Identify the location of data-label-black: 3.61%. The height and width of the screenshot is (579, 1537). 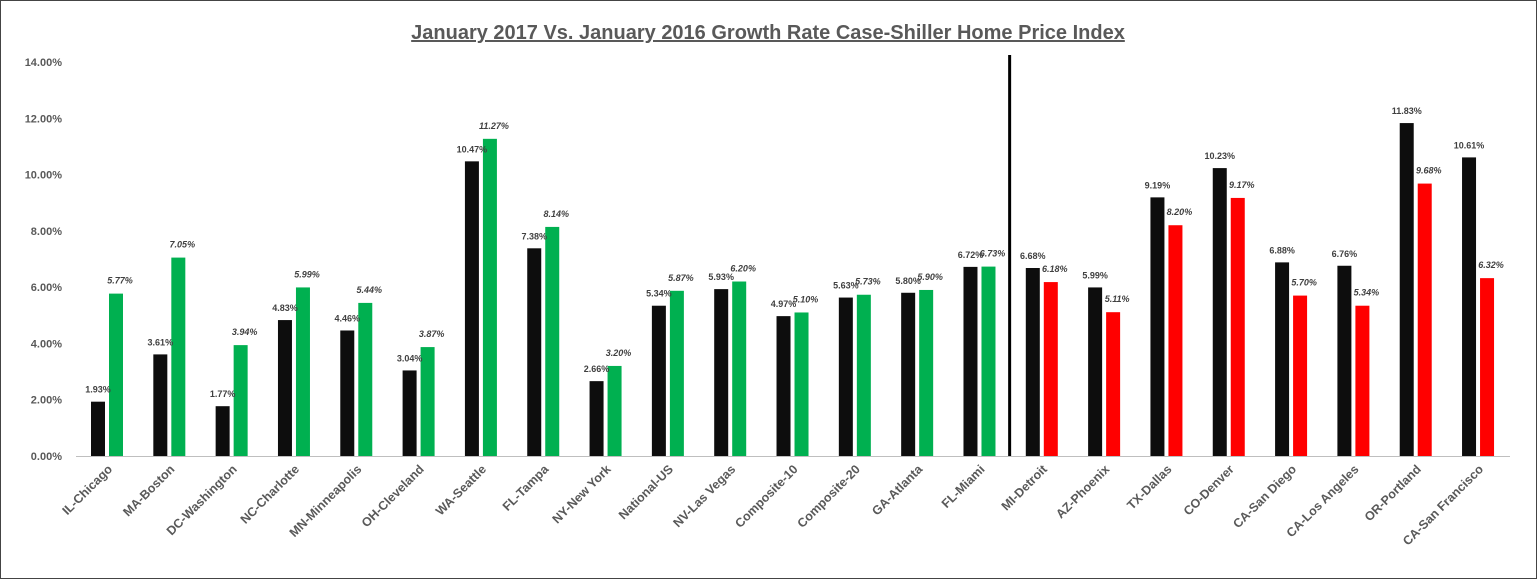
(161, 342).